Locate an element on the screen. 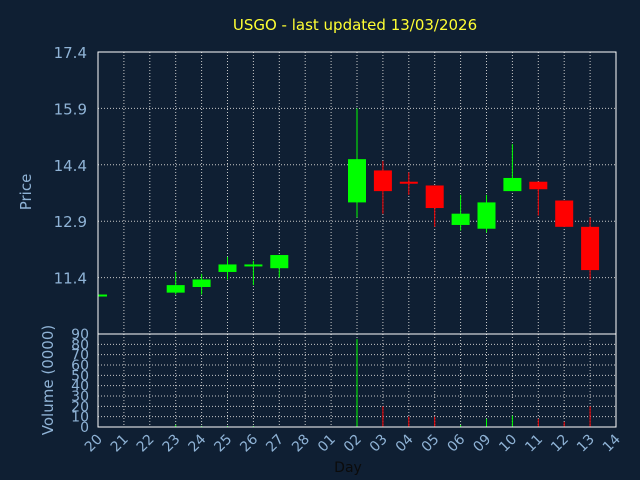 The height and width of the screenshot is (480, 640). x-tick-label: 10 is located at coordinates (508, 444).